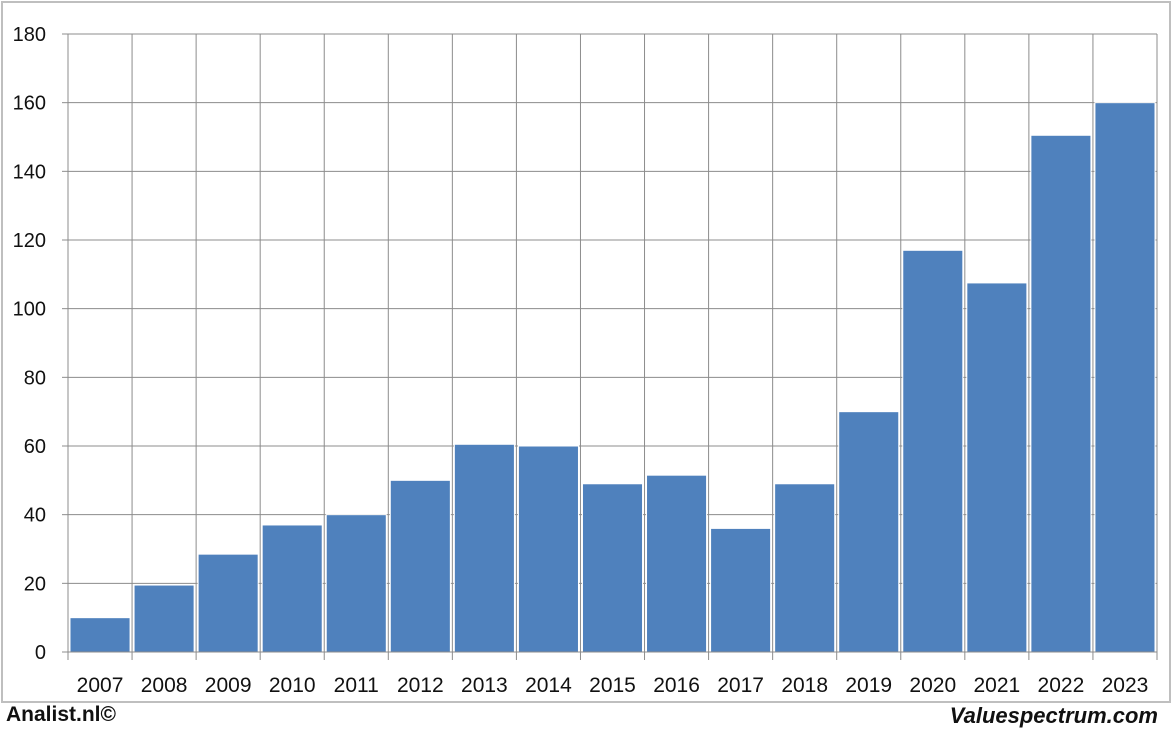 This screenshot has width=1172, height=734. What do you see at coordinates (61, 714) in the screenshot?
I see `footer-brand-left: Analist.nl©` at bounding box center [61, 714].